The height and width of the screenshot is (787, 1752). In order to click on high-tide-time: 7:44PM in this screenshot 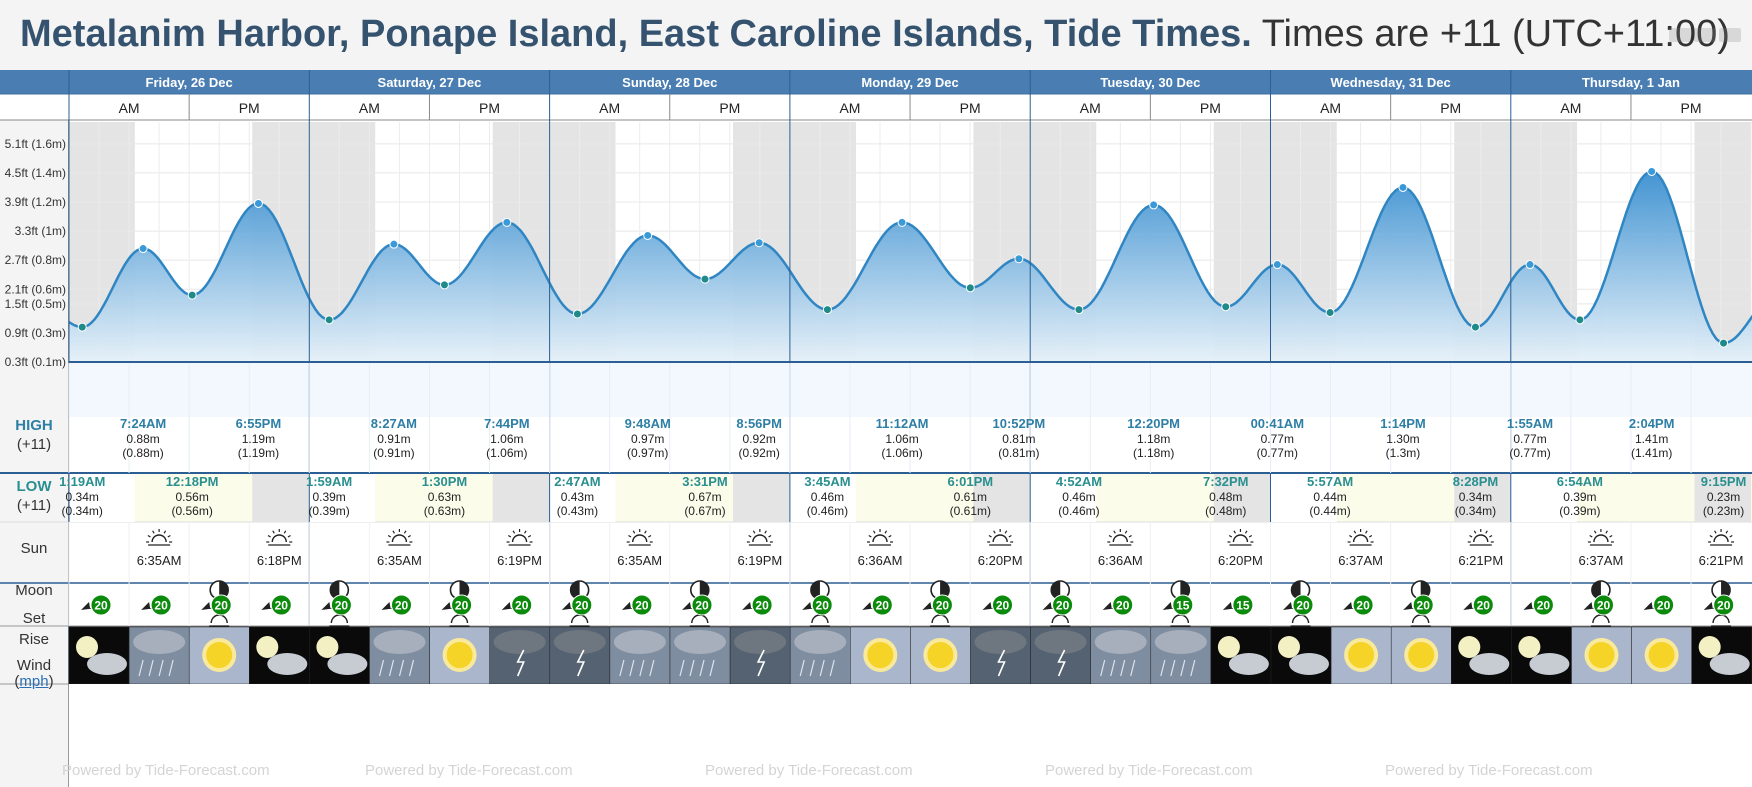, I will do `click(507, 423)`.